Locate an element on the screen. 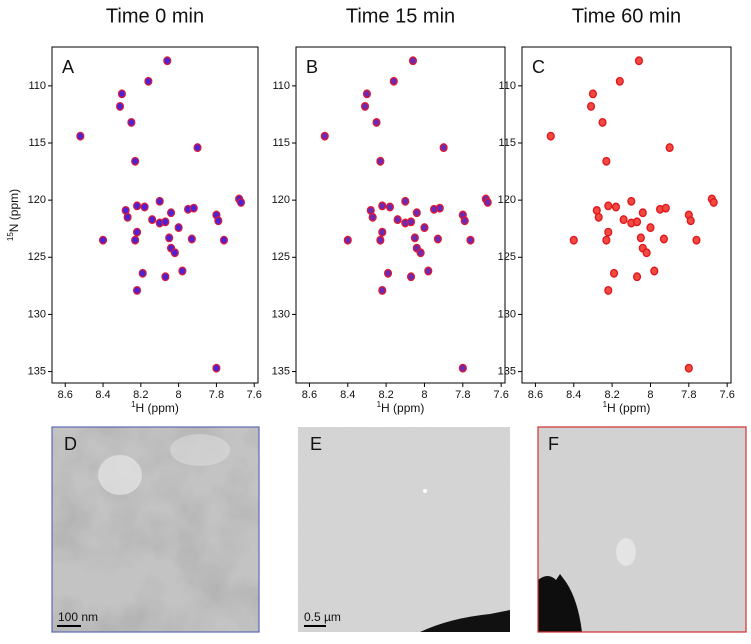 The width and height of the screenshot is (751, 644). y-axis-label: 15N (ppm) is located at coordinates (13, 215).